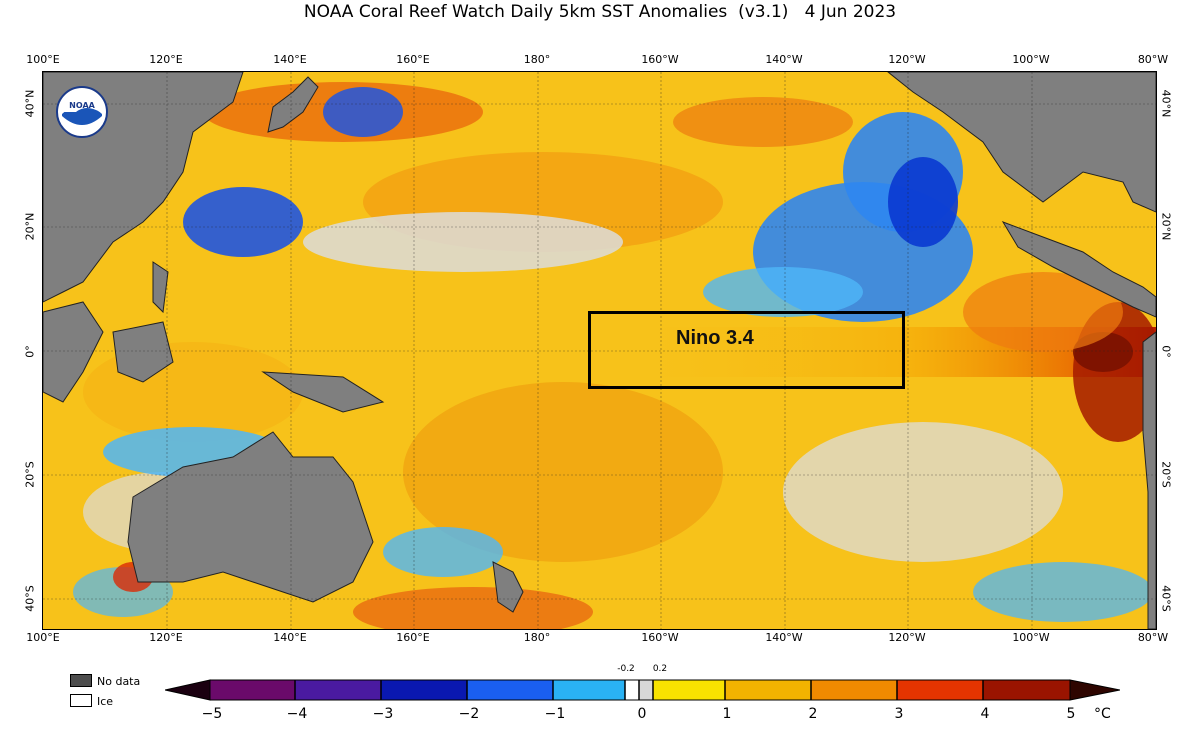  I want to click on colorbar-tick-label: 0, so click(642, 714).